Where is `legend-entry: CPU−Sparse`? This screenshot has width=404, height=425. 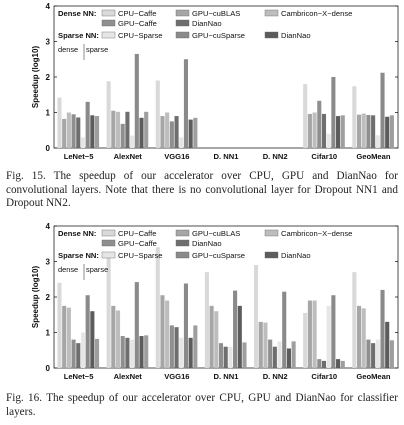 legend-entry: CPU−Sparse is located at coordinates (140, 35).